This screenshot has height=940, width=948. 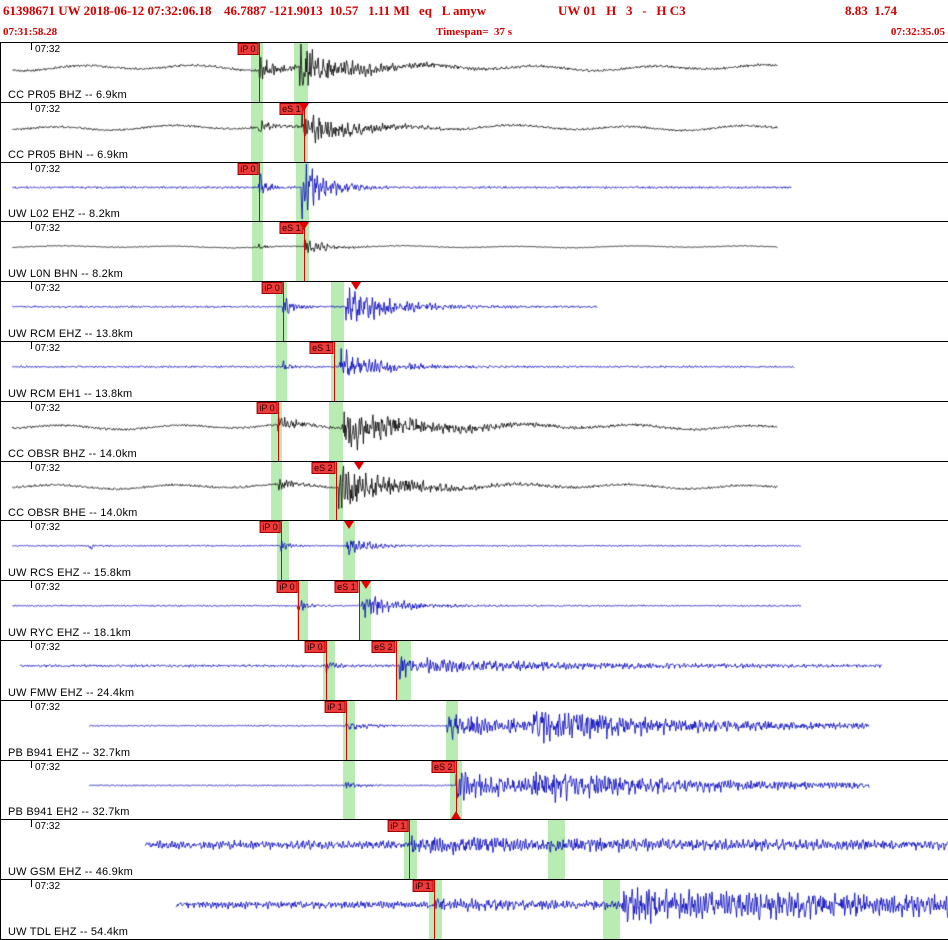 What do you see at coordinates (107, 10) in the screenshot?
I see `event-id-origin-time: 61398671 UW 2018-06-12 07:32:06.18` at bounding box center [107, 10].